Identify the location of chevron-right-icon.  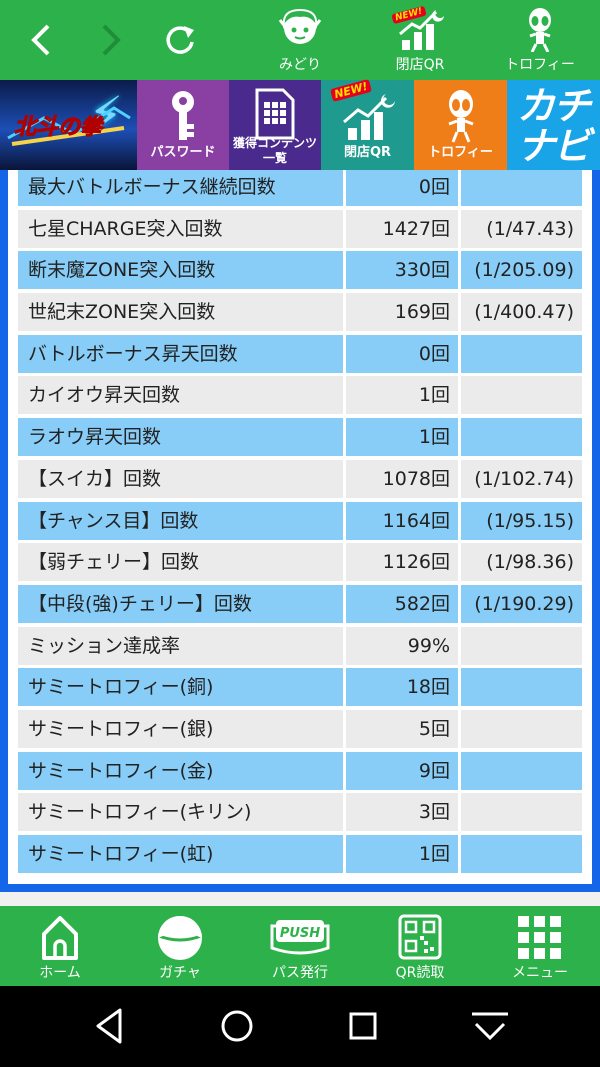
(110, 40).